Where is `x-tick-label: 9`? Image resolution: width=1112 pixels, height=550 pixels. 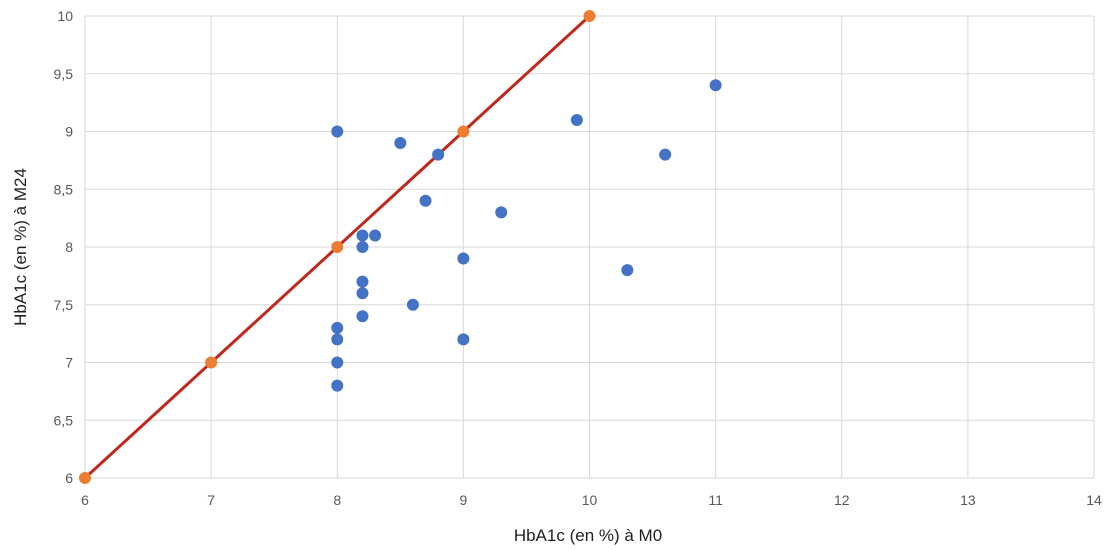 x-tick-label: 9 is located at coordinates (463, 500).